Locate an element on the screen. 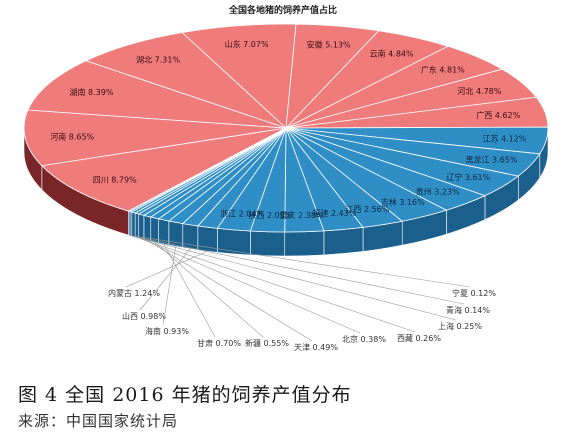  slice-label-4: 山东 7.07% is located at coordinates (247, 44).